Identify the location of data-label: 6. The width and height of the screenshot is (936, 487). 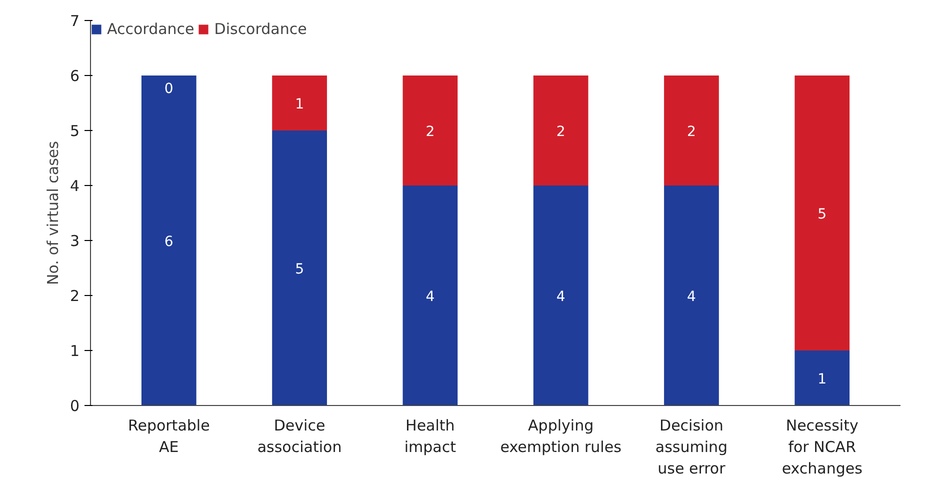
(169, 242).